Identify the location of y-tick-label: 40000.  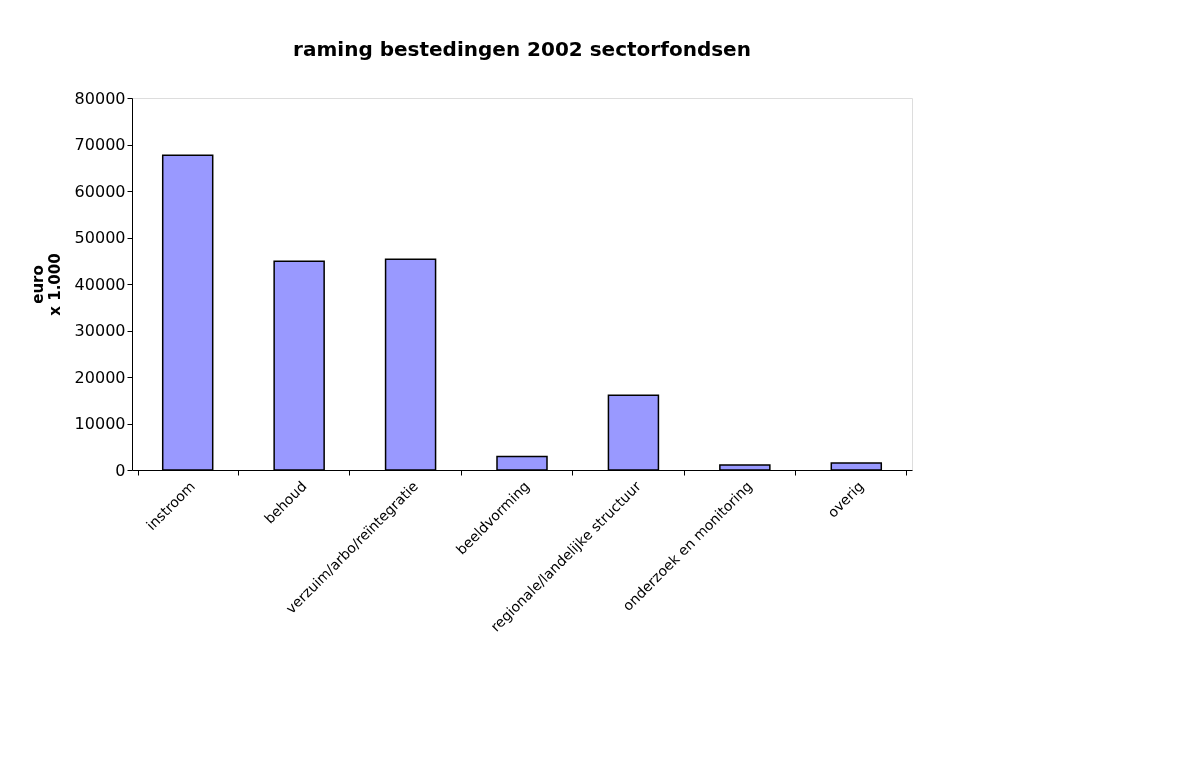
(100, 284).